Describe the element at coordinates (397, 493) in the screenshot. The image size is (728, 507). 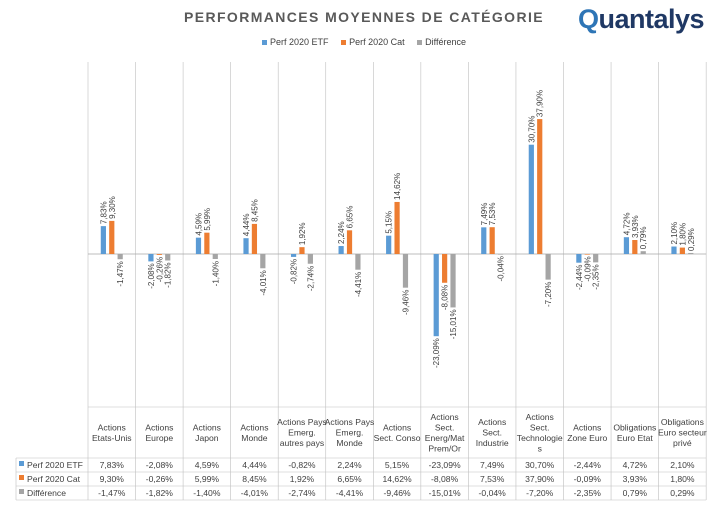
I see `table-cell: -9,46%` at that location.